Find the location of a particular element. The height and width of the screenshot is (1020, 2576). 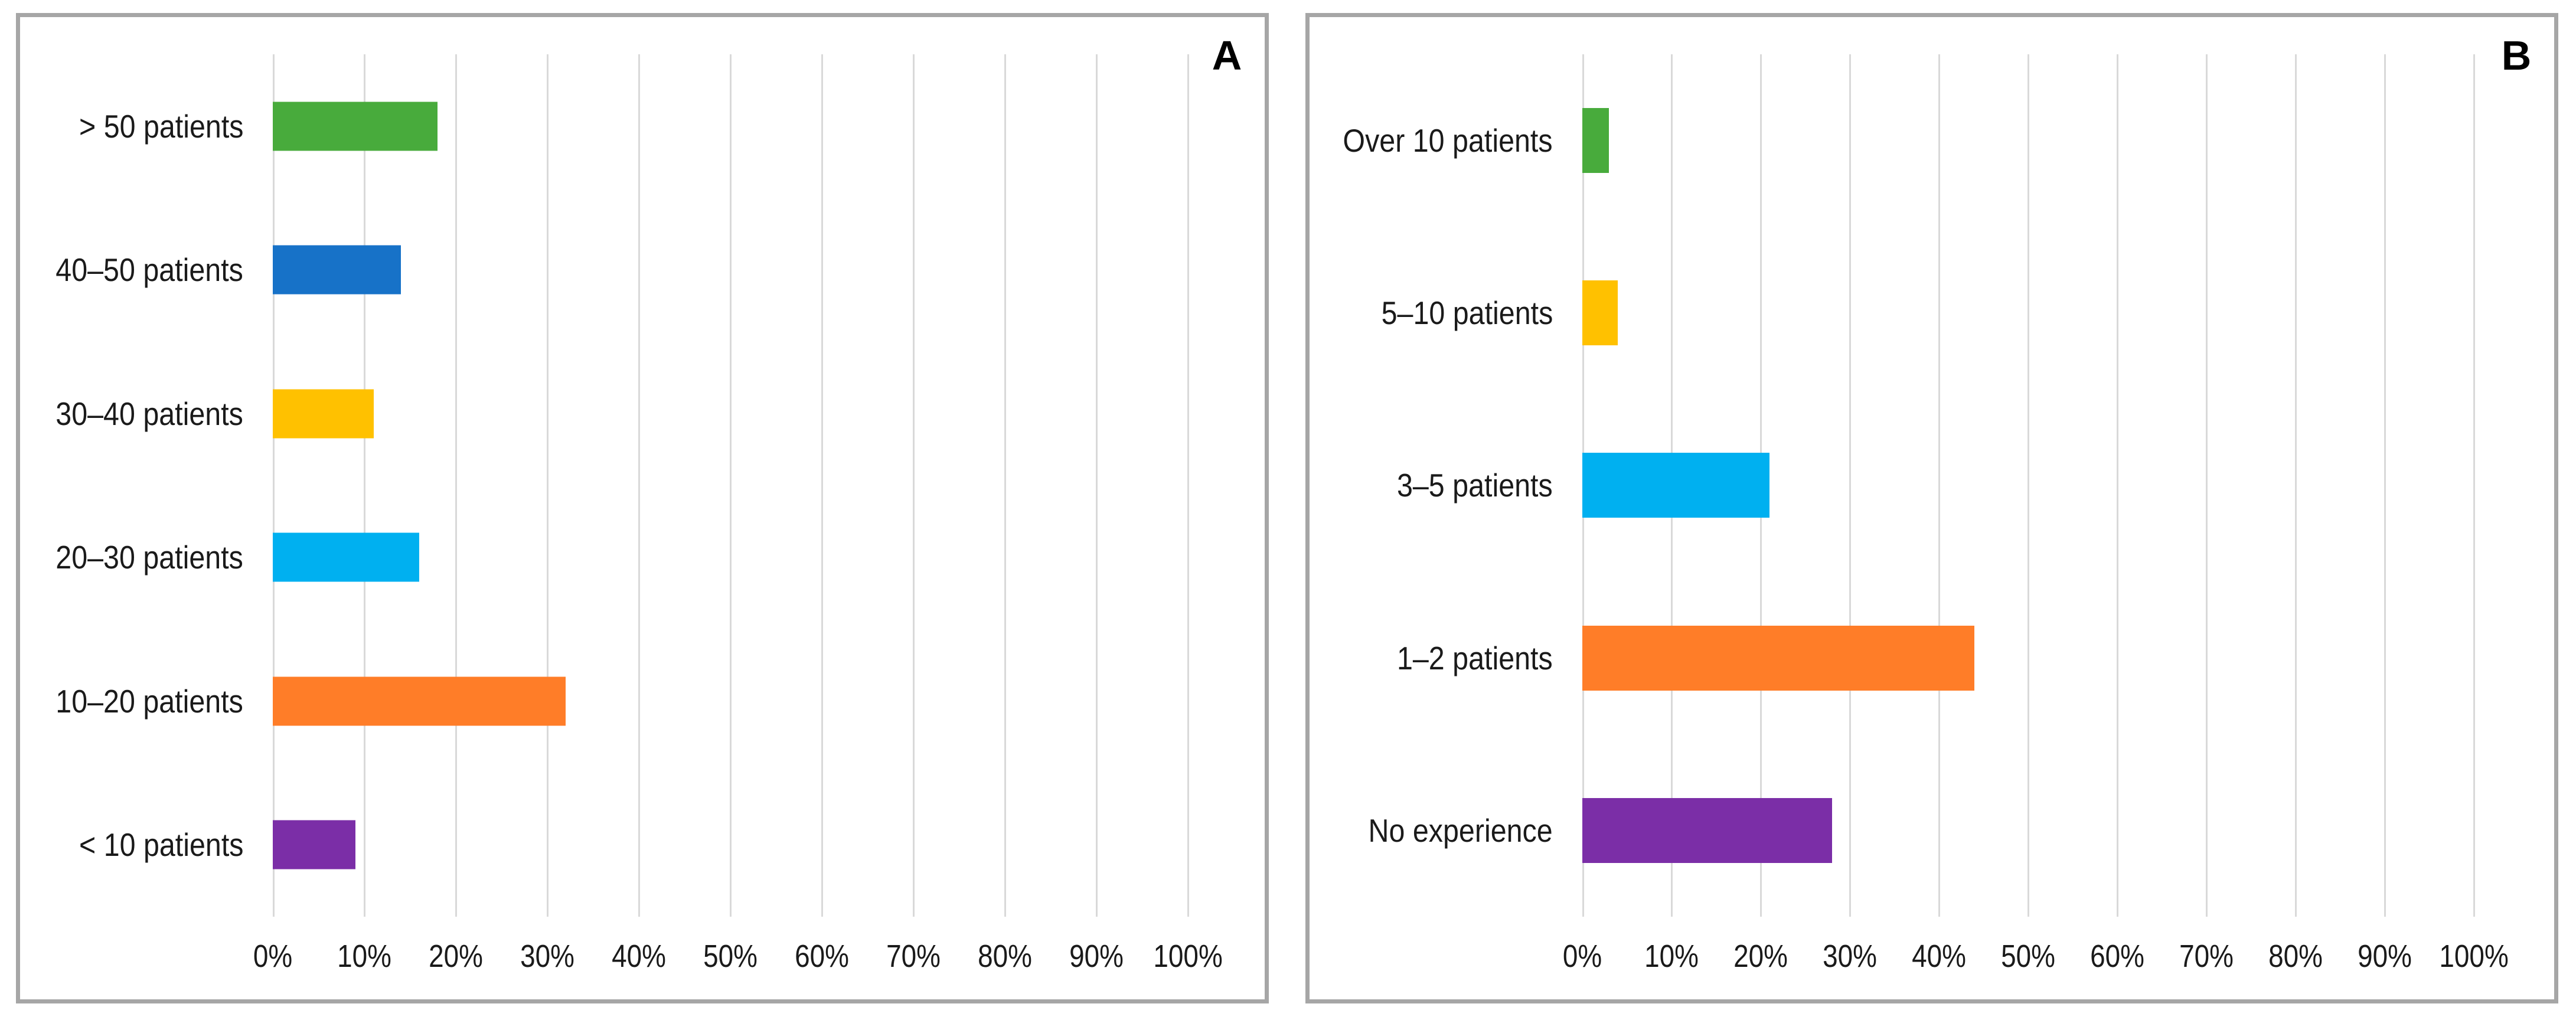

category-row: Over 10 patients is located at coordinates (1892, 140).